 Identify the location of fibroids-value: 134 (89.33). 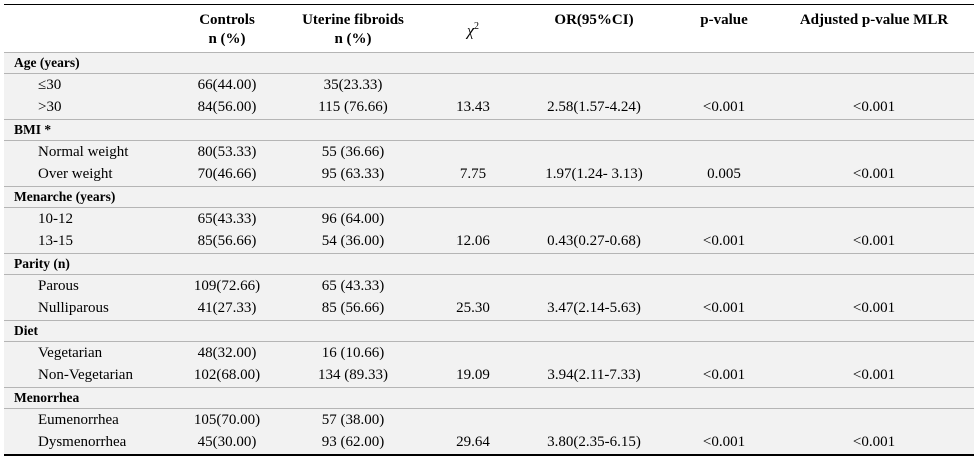
(353, 376).